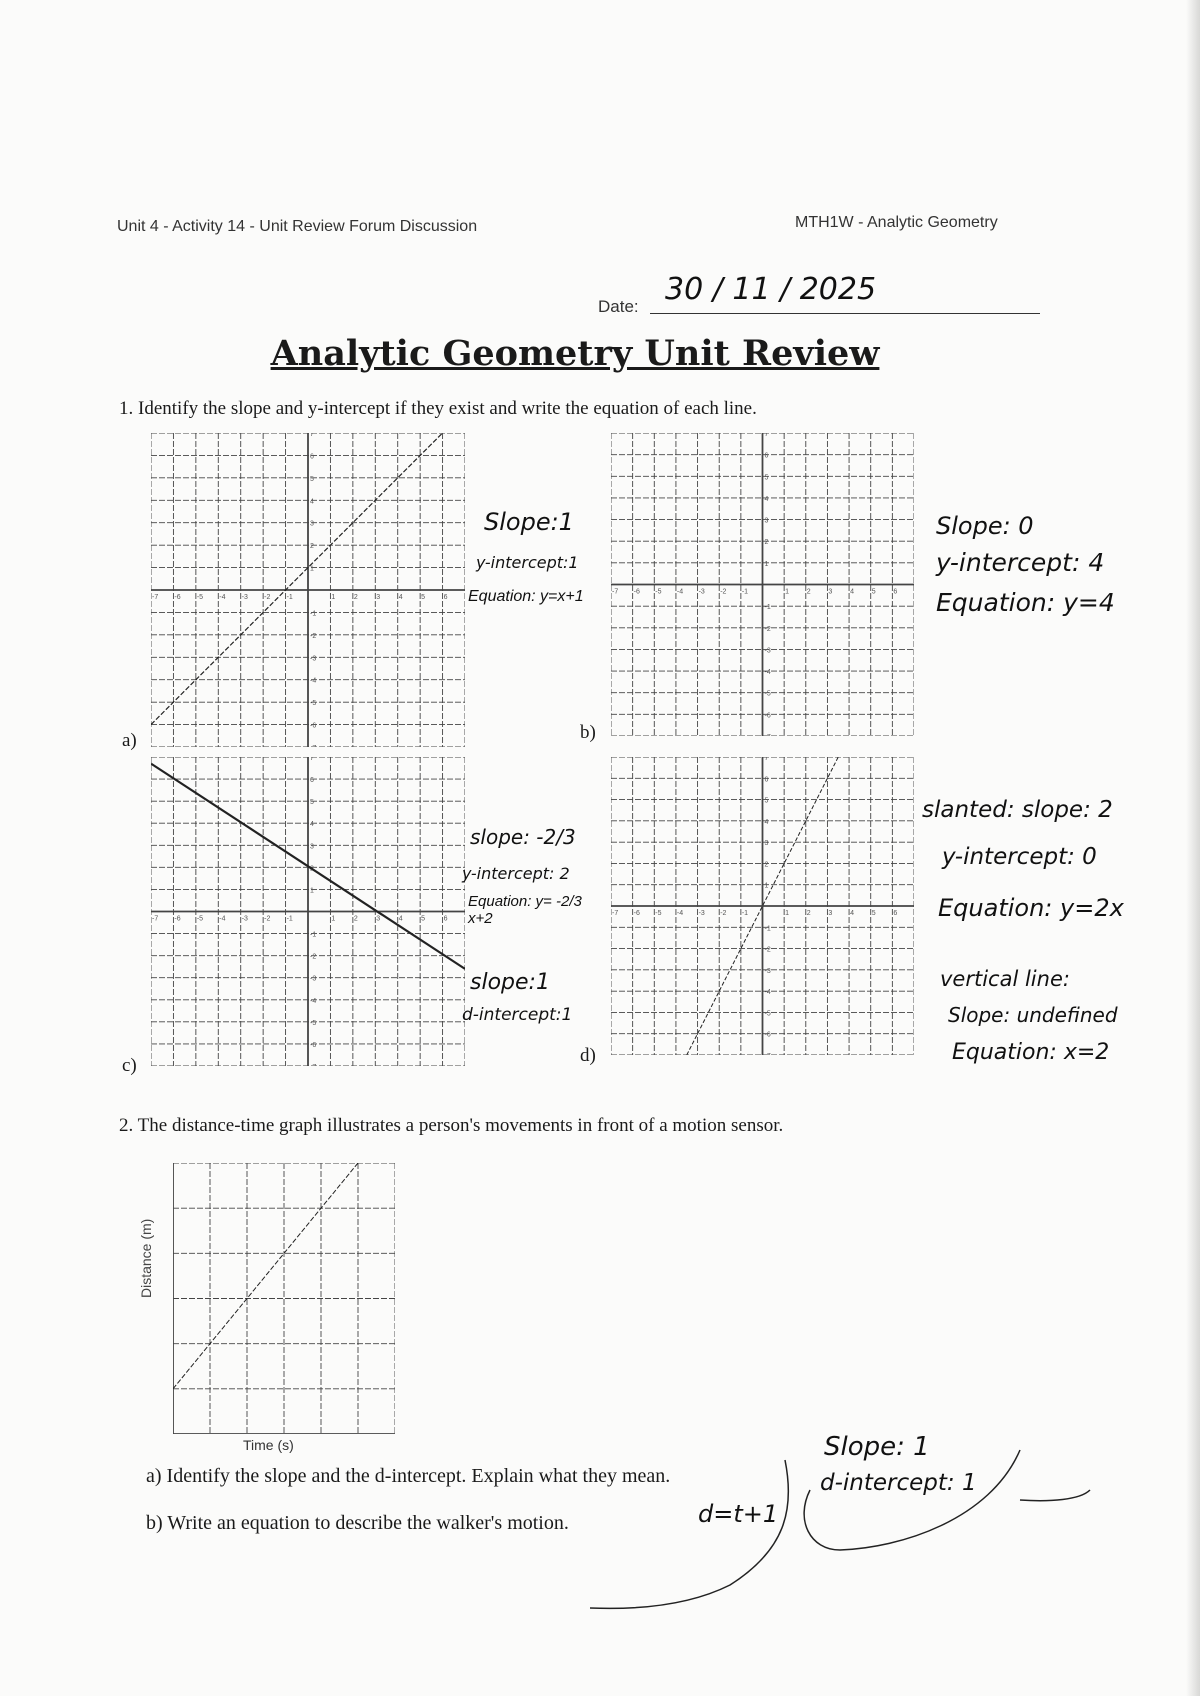  I want to click on answer-c-extra-intercept: d-intercept:1, so click(517, 1015).